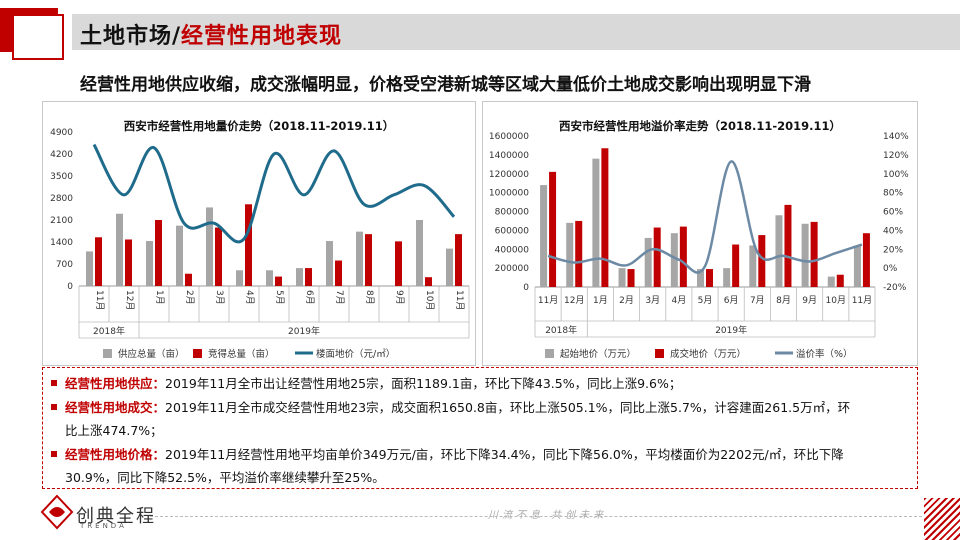  What do you see at coordinates (509, 137) in the screenshot?
I see `y-tick-label: 1600000` at bounding box center [509, 137].